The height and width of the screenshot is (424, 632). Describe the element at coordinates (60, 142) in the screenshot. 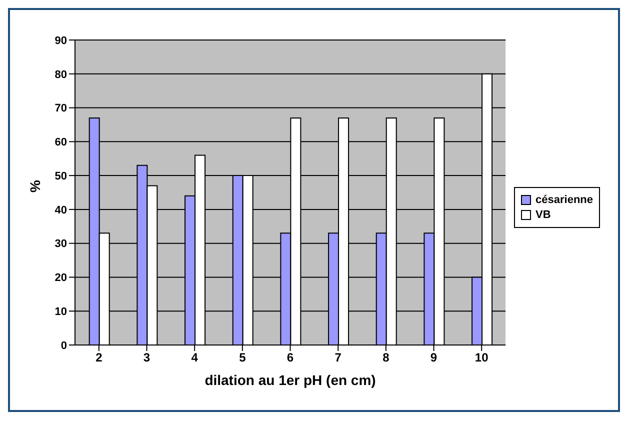

I see `y-tick-label: 60` at that location.